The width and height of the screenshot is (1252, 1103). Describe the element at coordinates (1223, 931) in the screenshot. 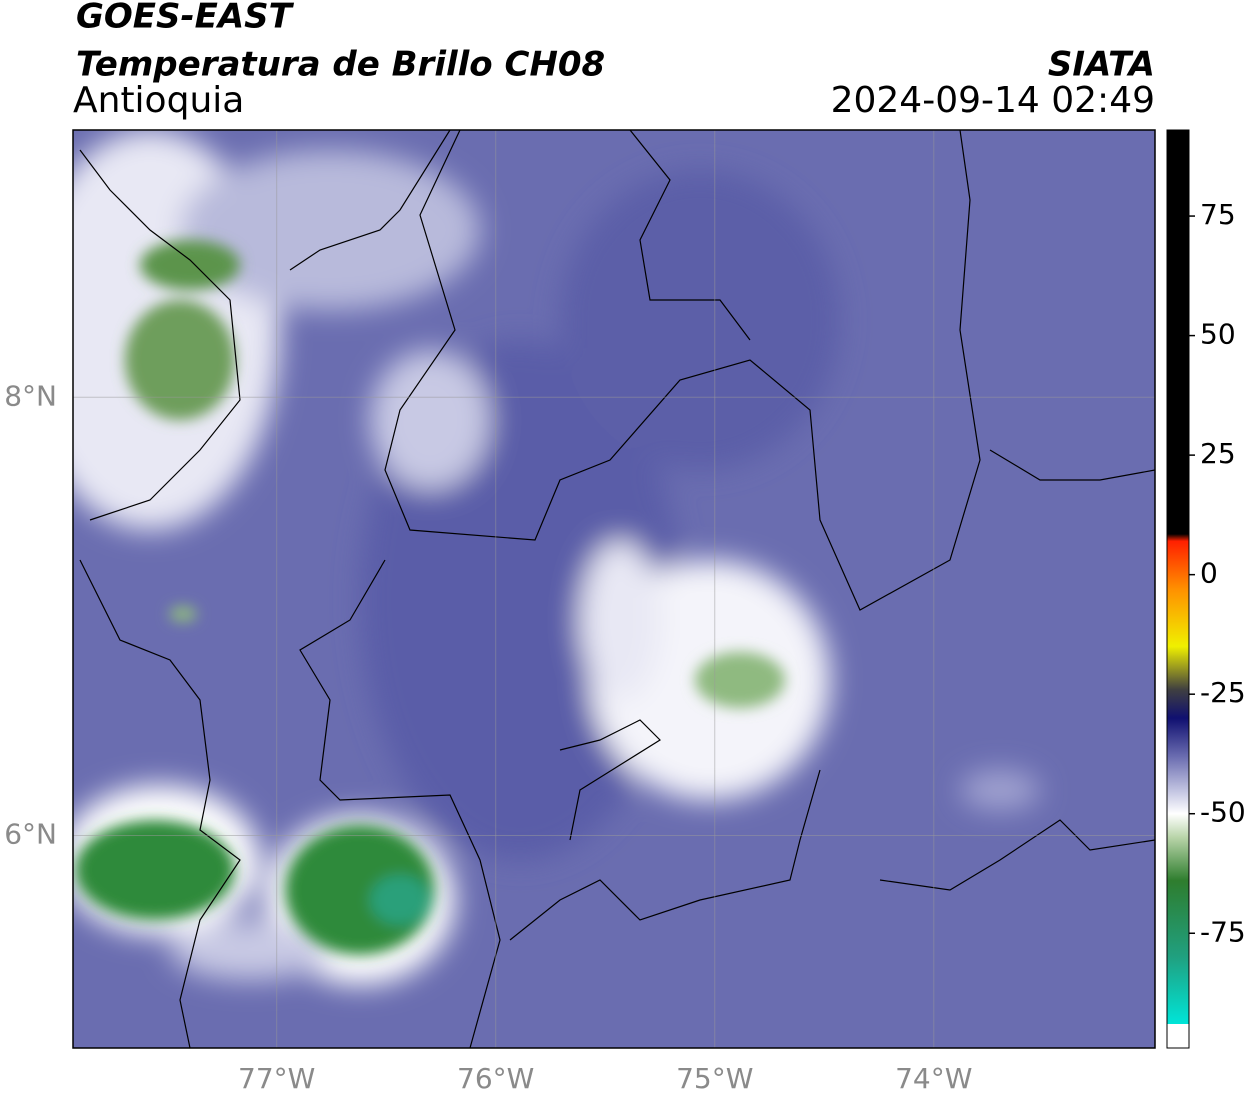

I see `colorbar-tick-label: -75` at that location.